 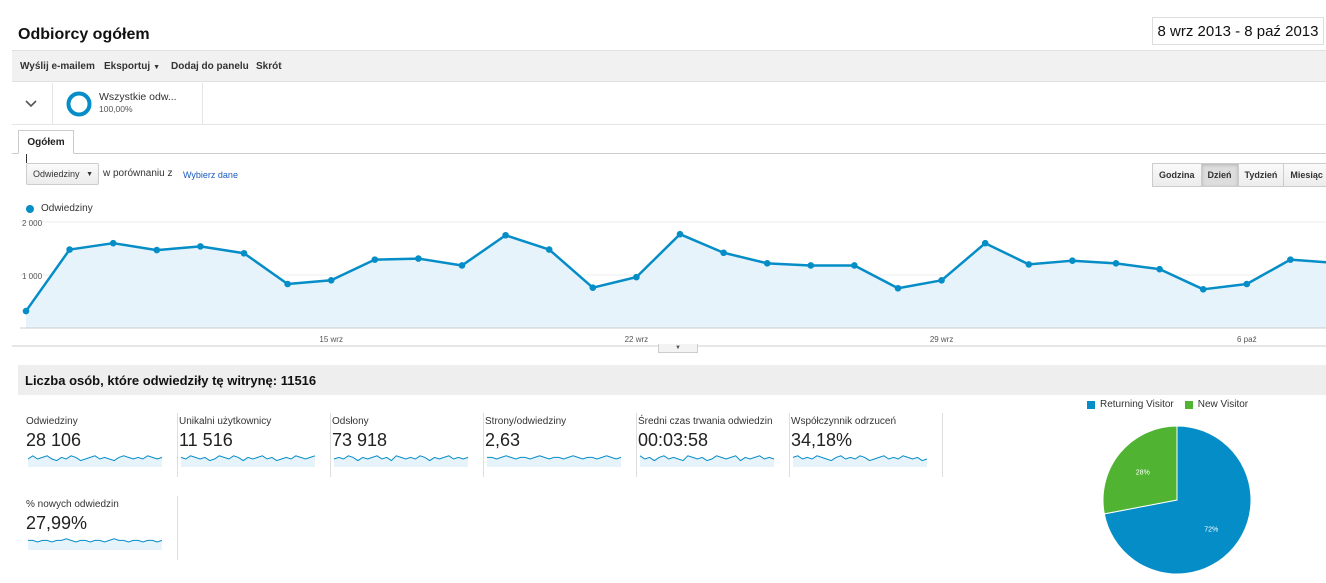 What do you see at coordinates (79, 104) in the screenshot?
I see `segment-donut-icon` at bounding box center [79, 104].